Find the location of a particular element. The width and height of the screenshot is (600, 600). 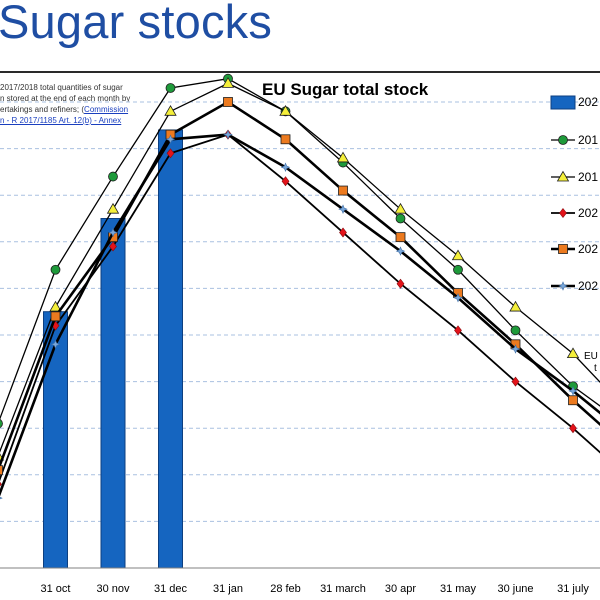

x-tick-label: 30 june is located at coordinates (515, 589).